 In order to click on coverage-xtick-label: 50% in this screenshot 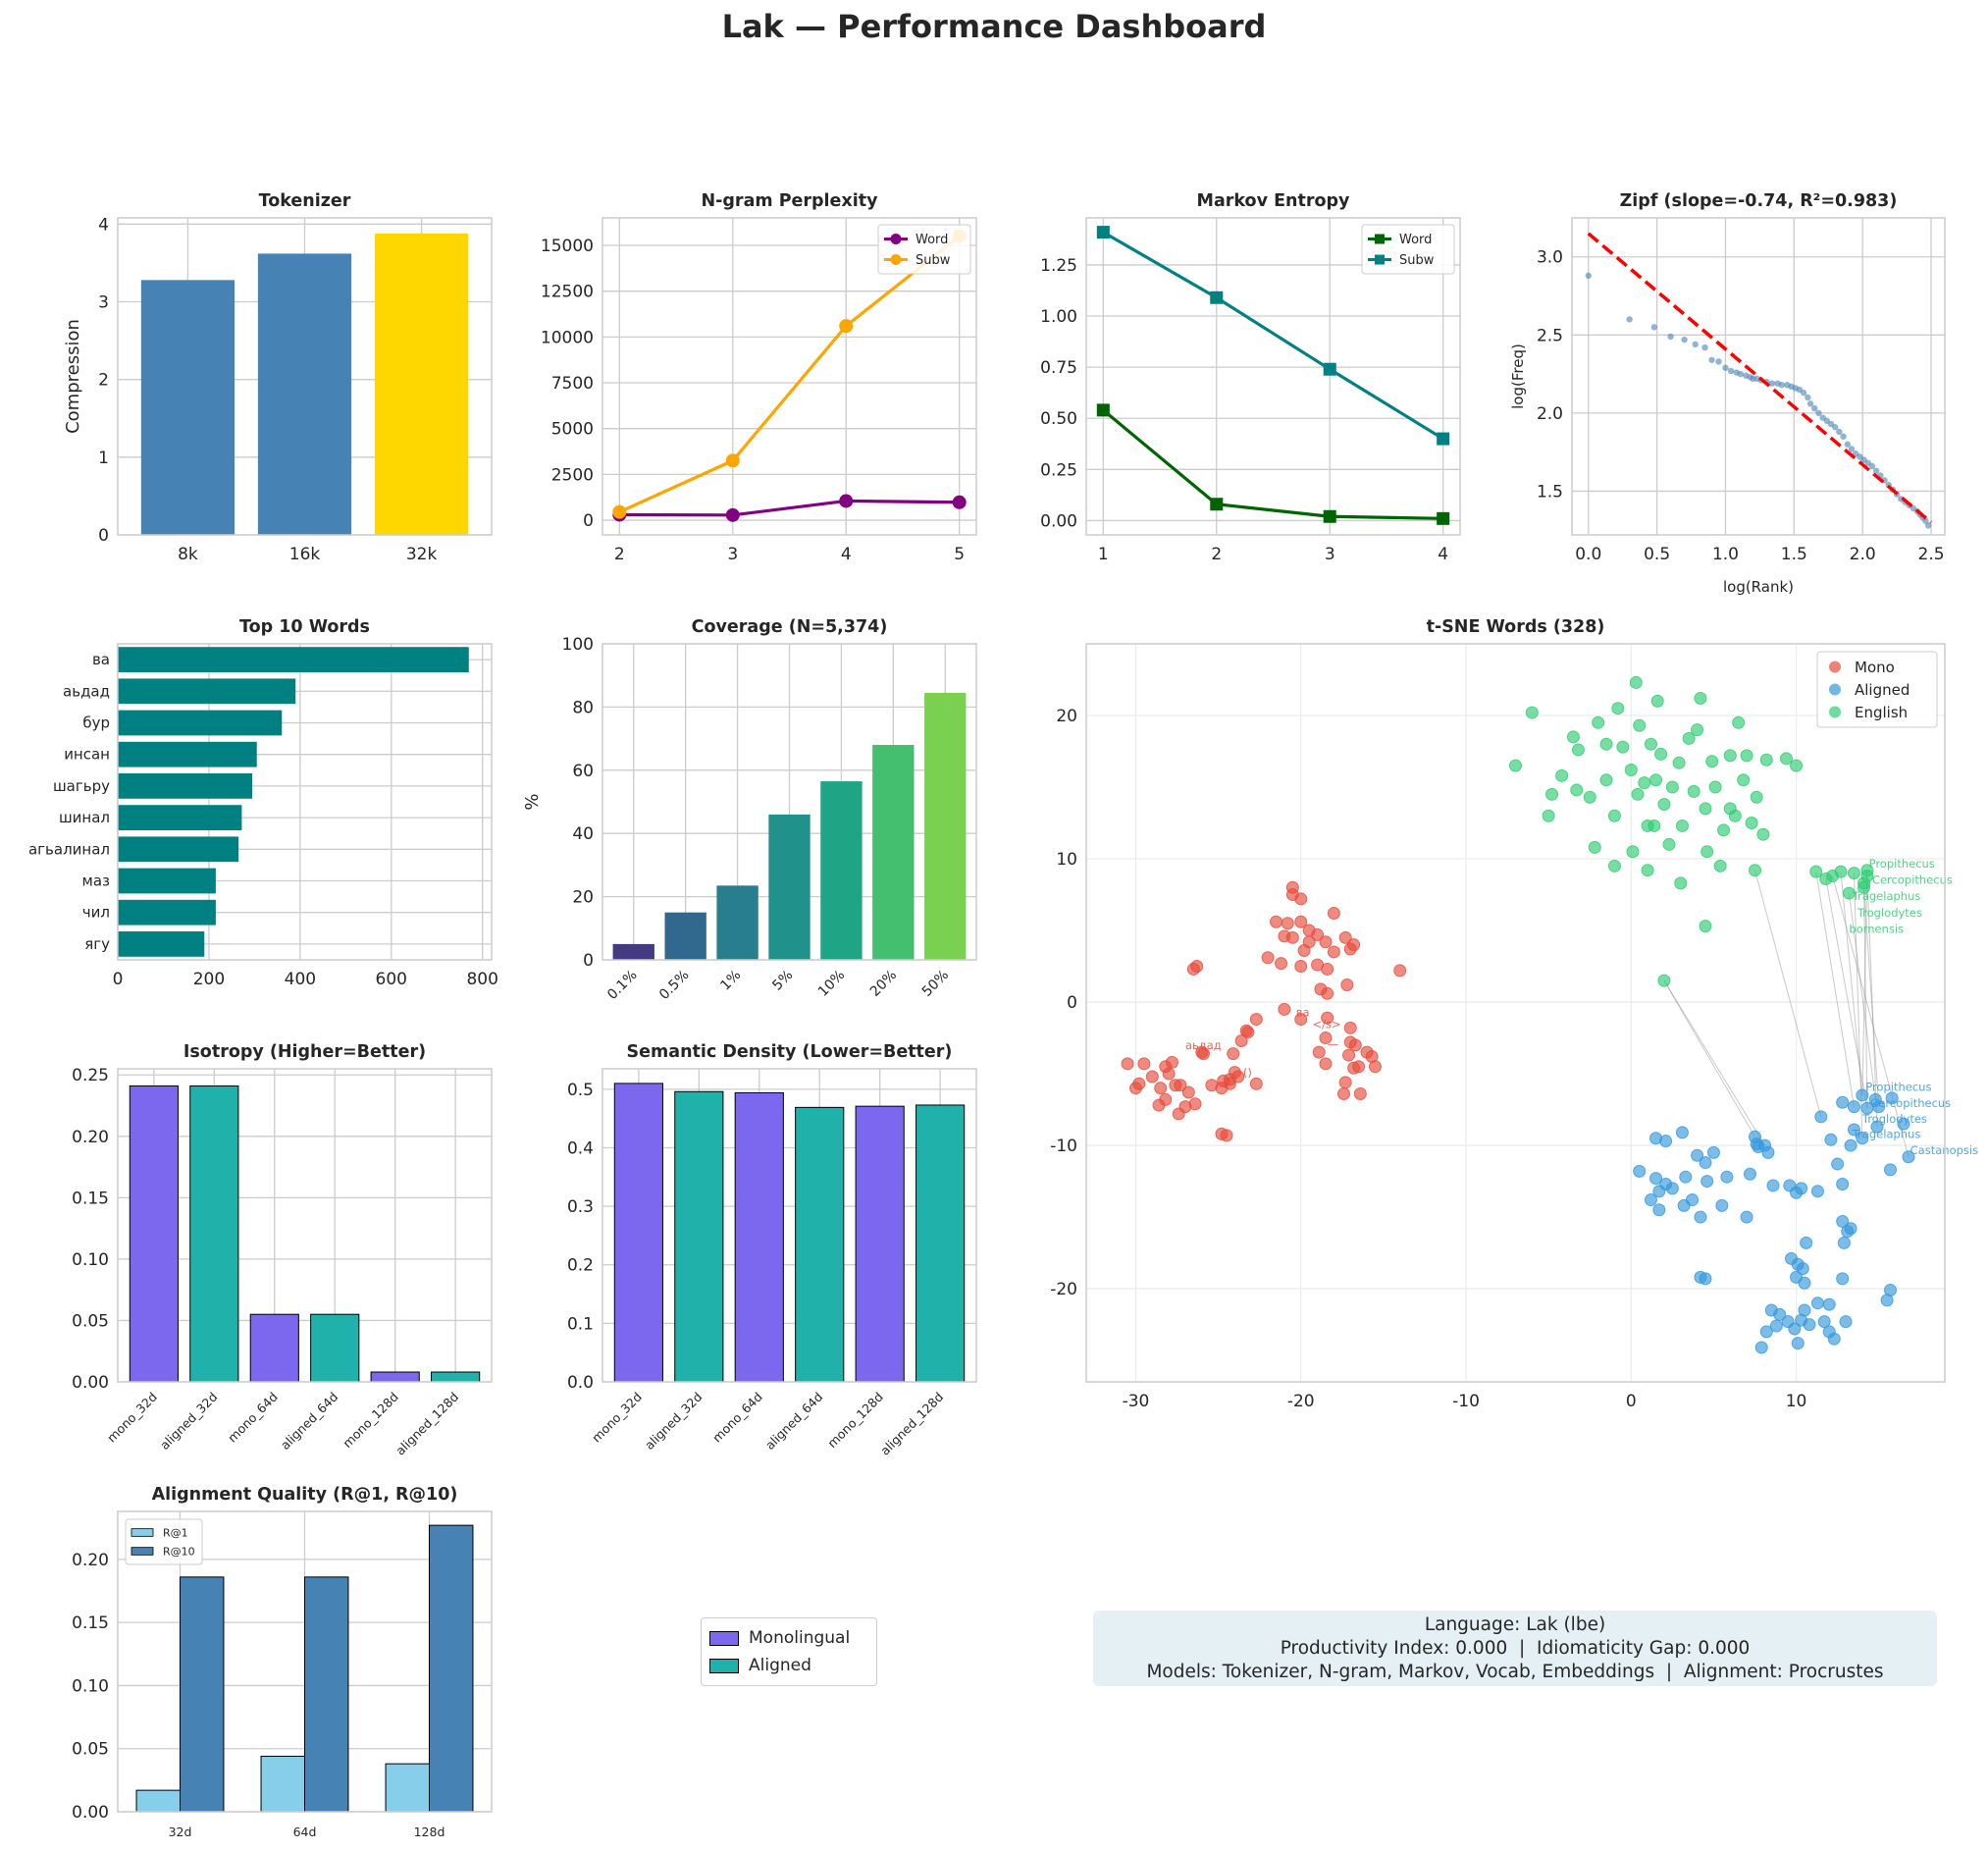, I will do `click(936, 984)`.